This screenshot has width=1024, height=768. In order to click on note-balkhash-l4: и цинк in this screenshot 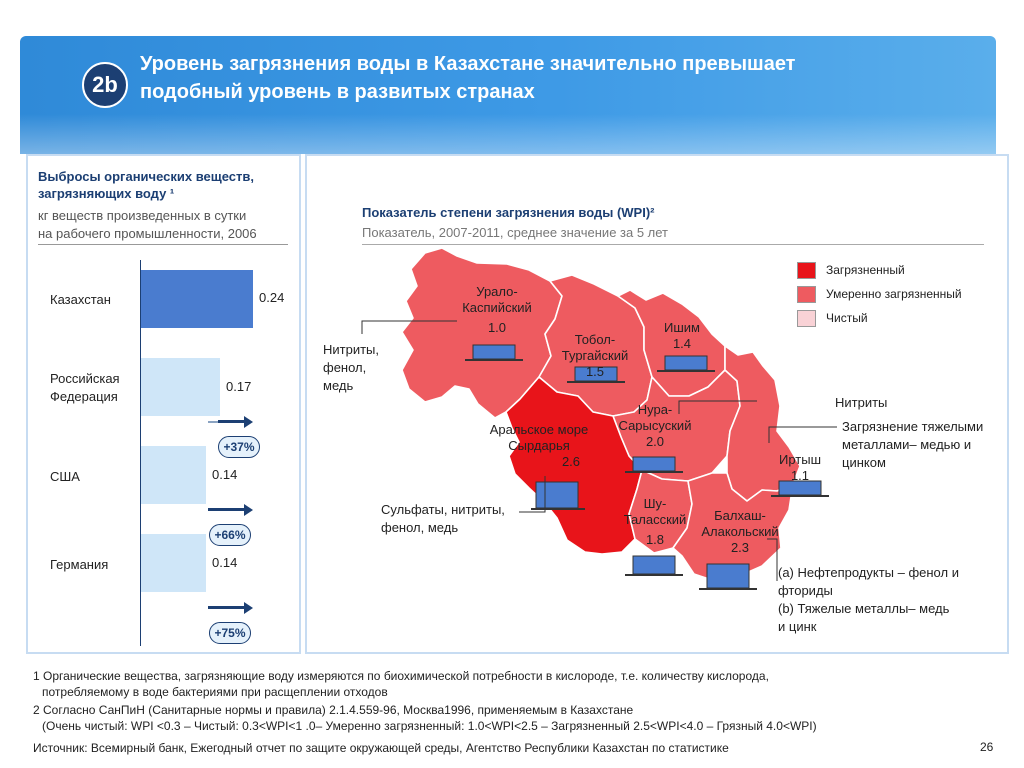, I will do `click(797, 626)`.